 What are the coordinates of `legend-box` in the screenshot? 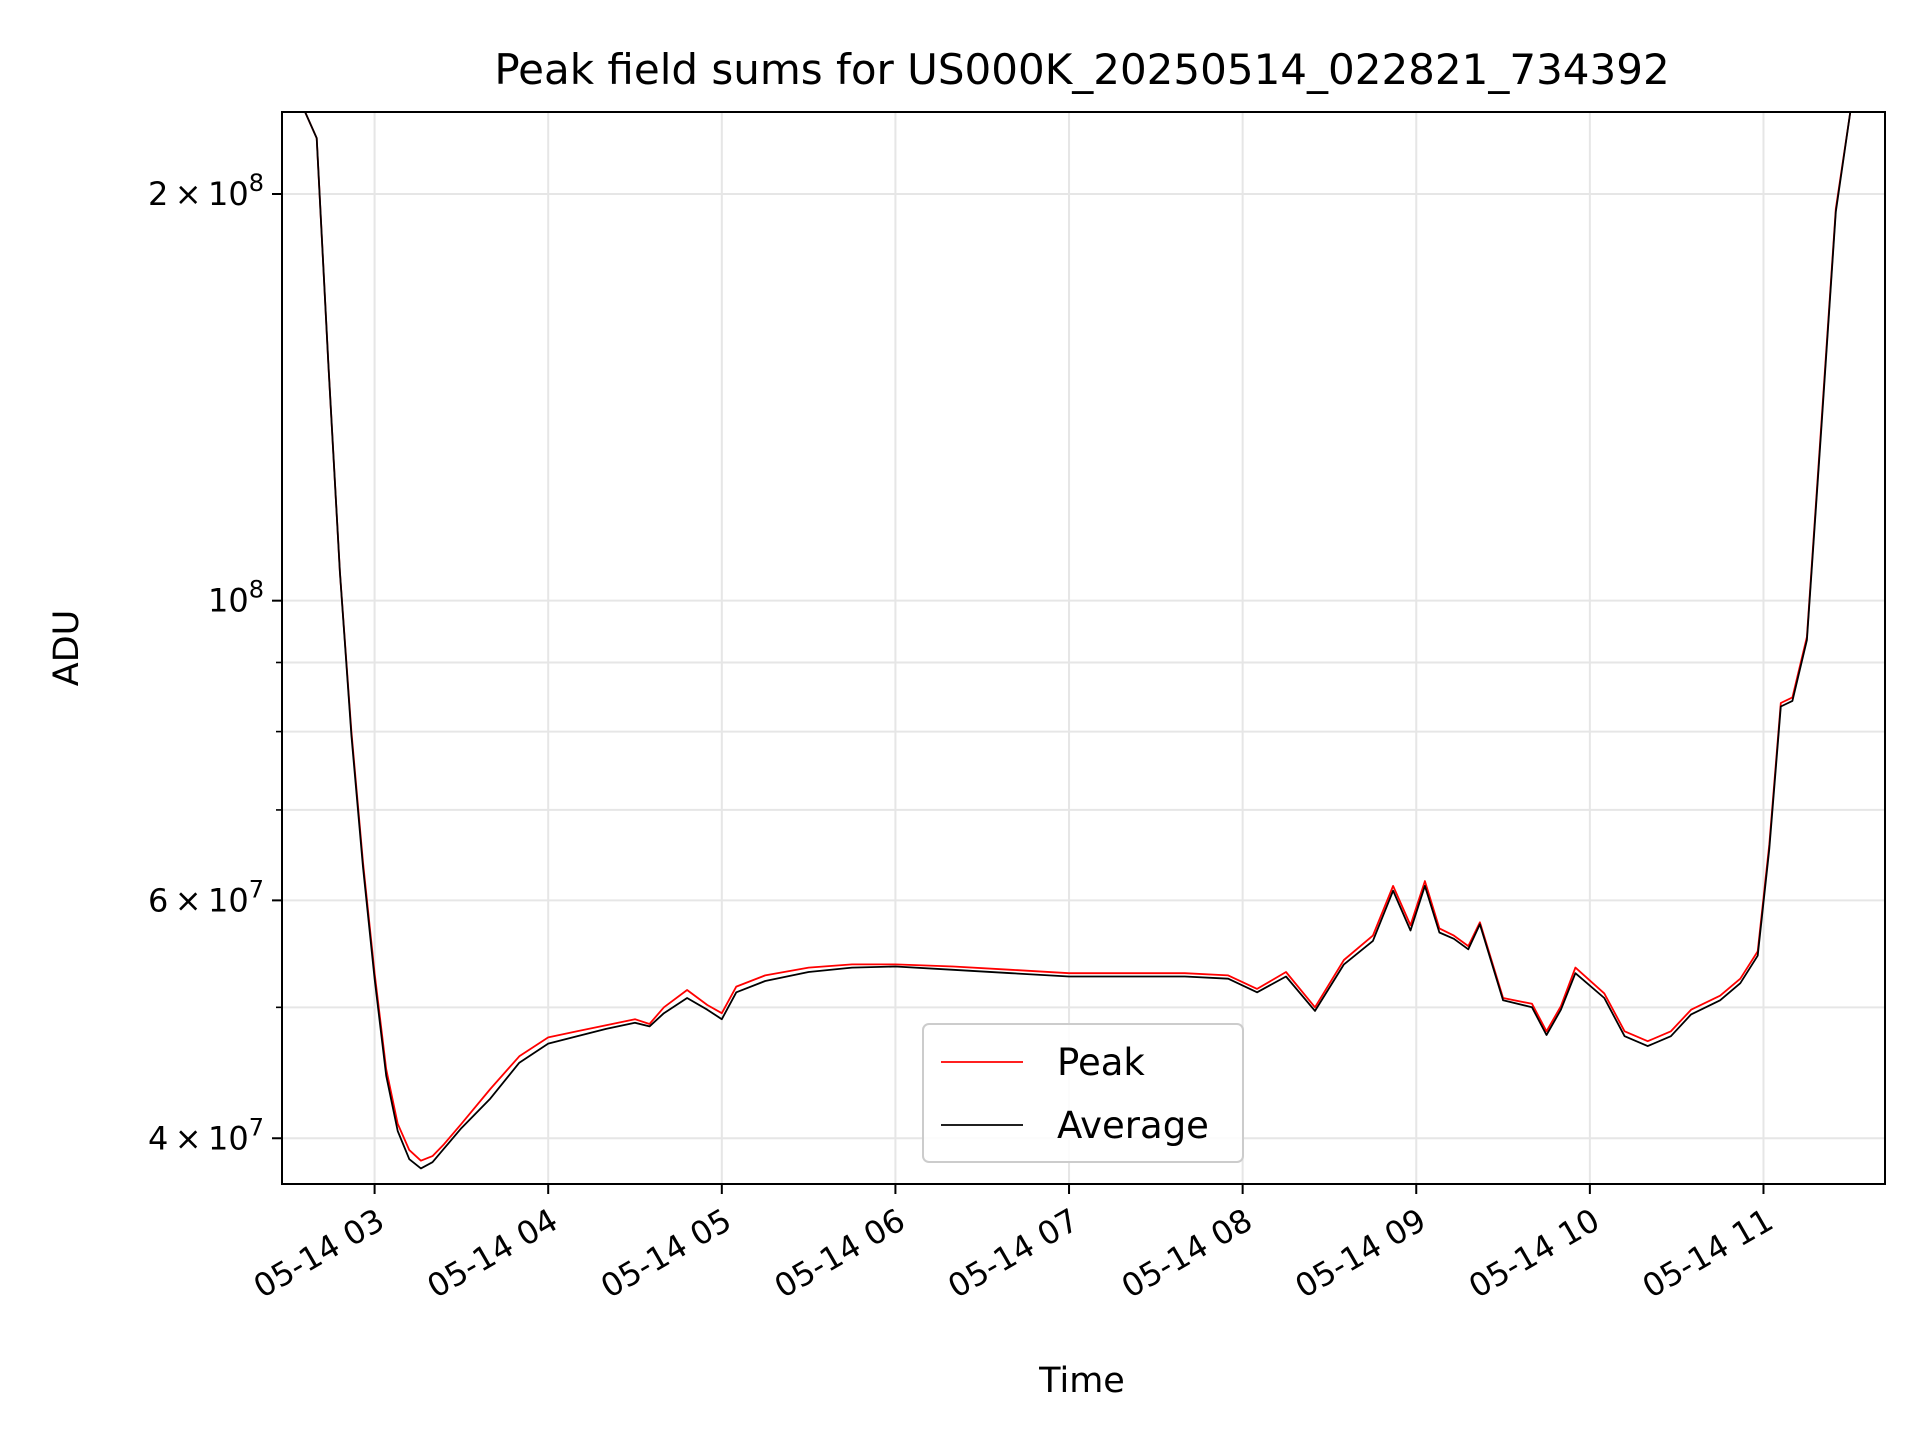 It's located at (1083, 1093).